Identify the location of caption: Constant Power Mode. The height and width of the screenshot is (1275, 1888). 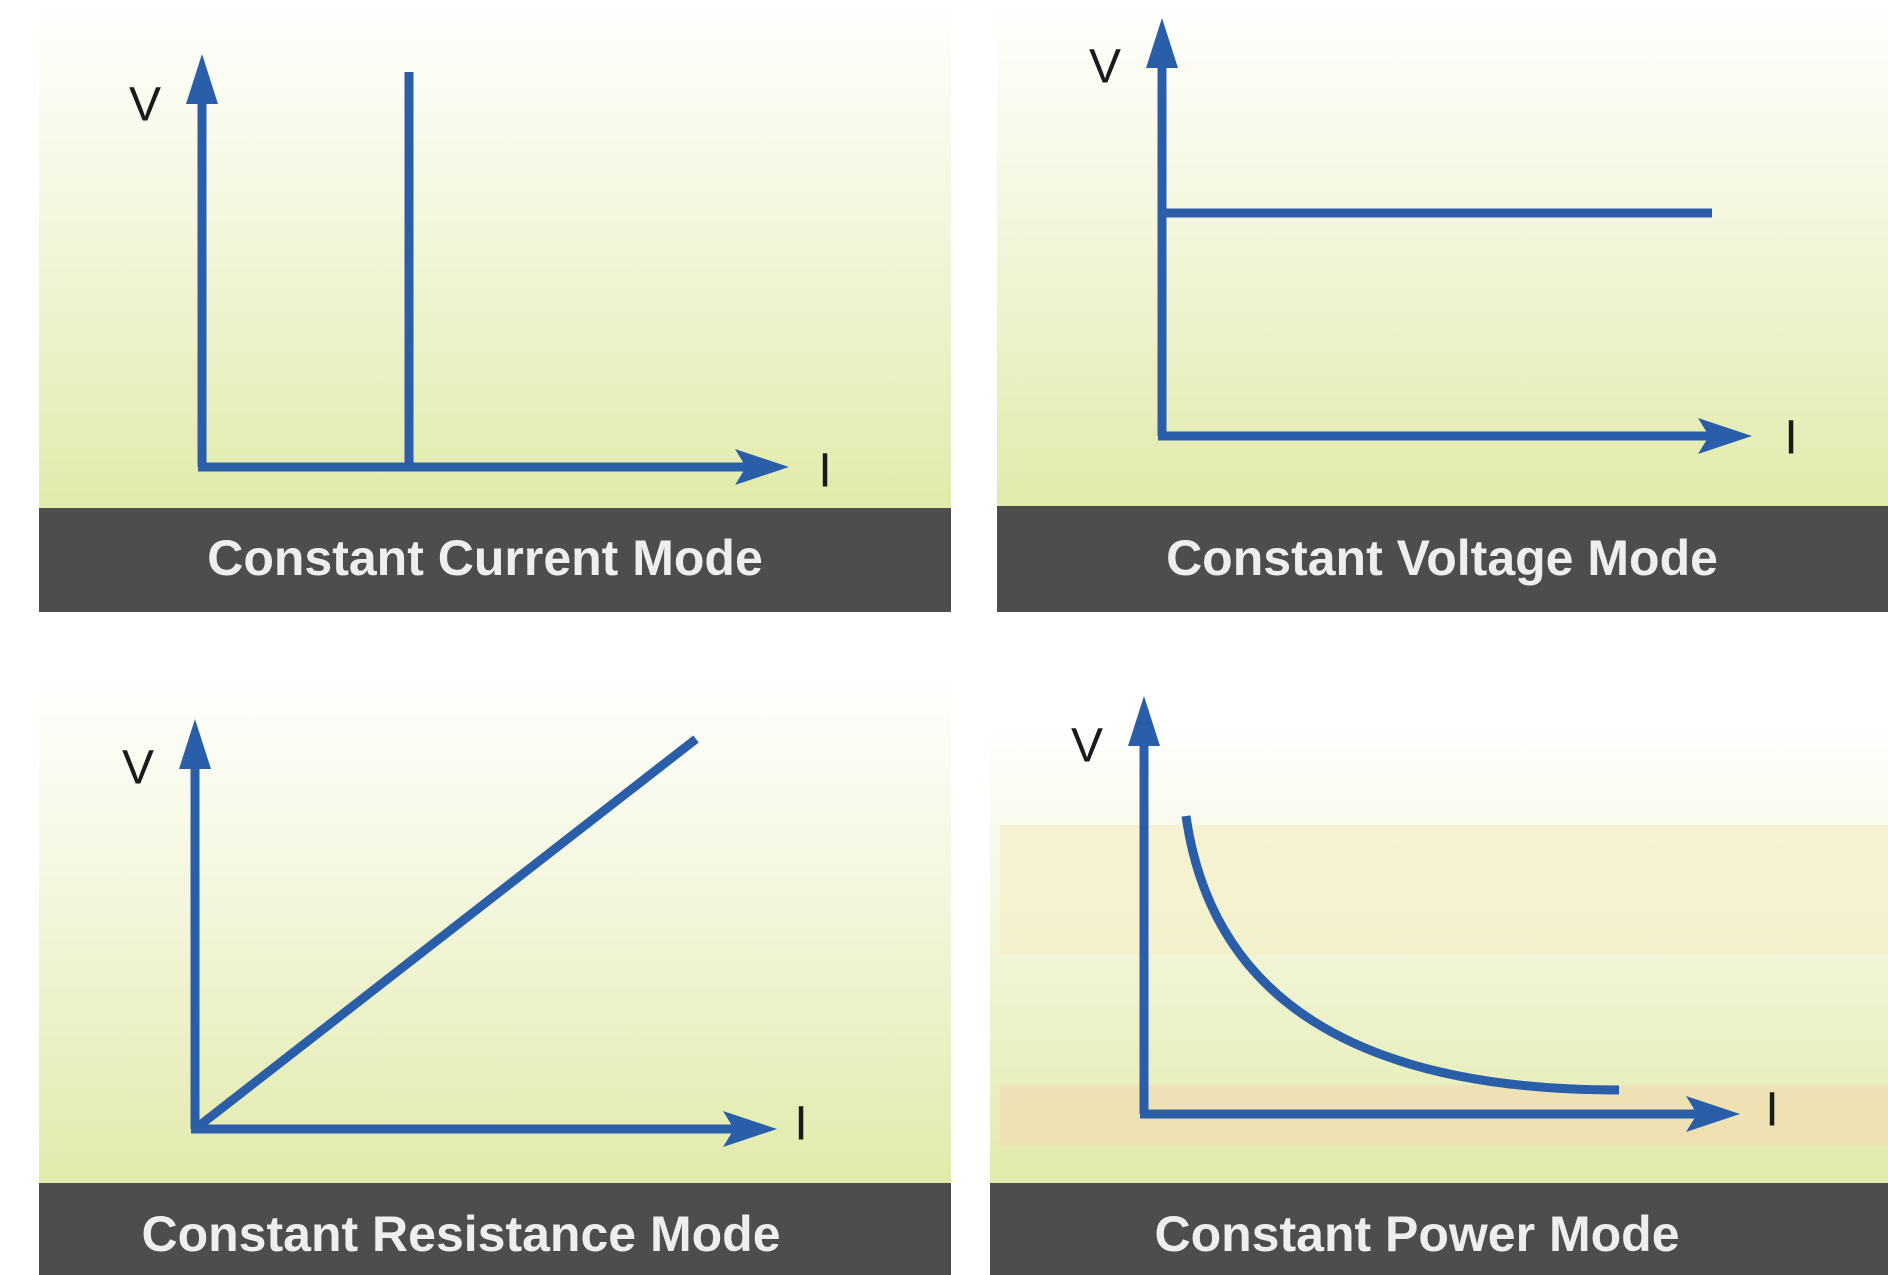
(1416, 1234).